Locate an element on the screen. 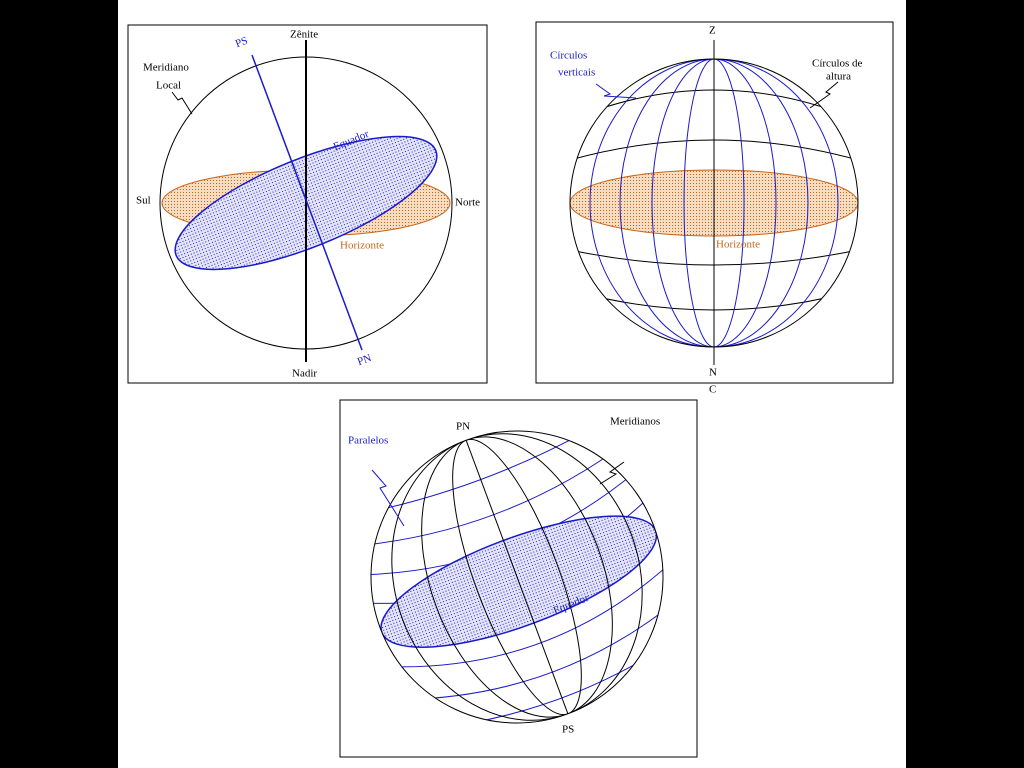  label: N is located at coordinates (713, 373).